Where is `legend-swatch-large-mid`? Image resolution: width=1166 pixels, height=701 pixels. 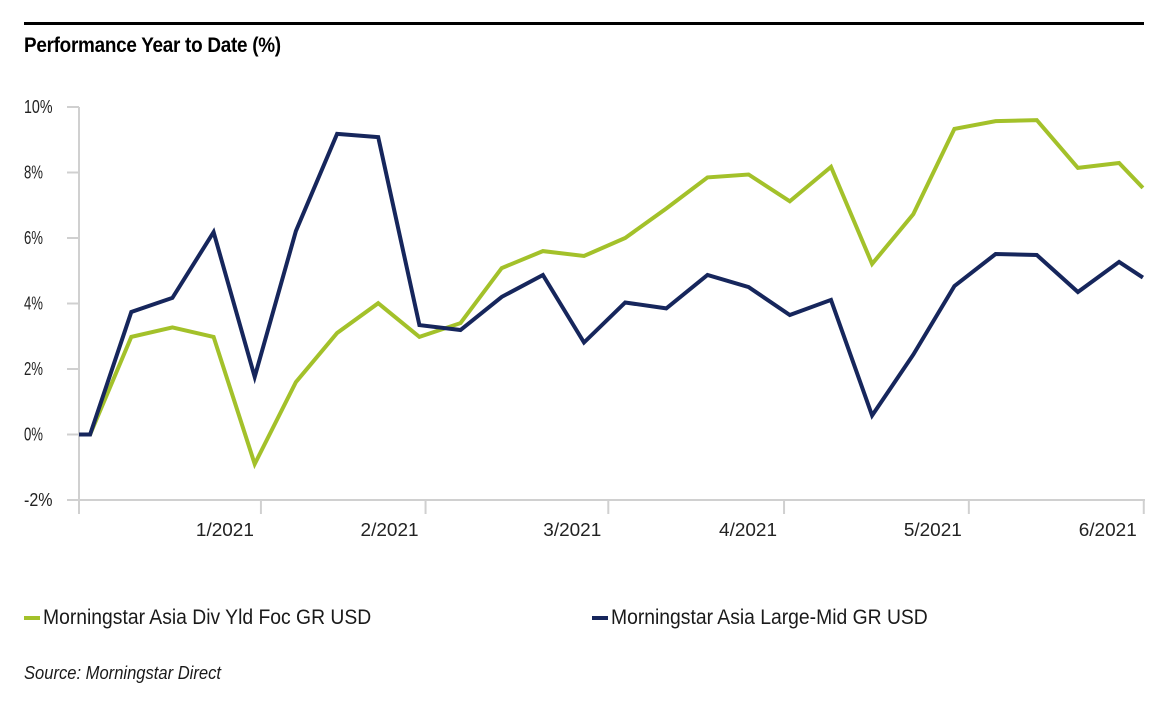 legend-swatch-large-mid is located at coordinates (600, 618).